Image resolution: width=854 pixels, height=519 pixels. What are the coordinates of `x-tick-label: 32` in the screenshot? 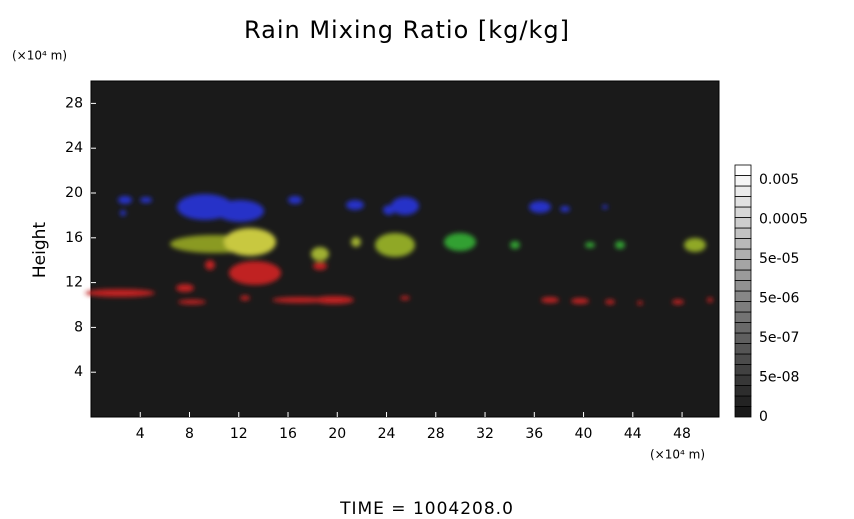 It's located at (485, 434).